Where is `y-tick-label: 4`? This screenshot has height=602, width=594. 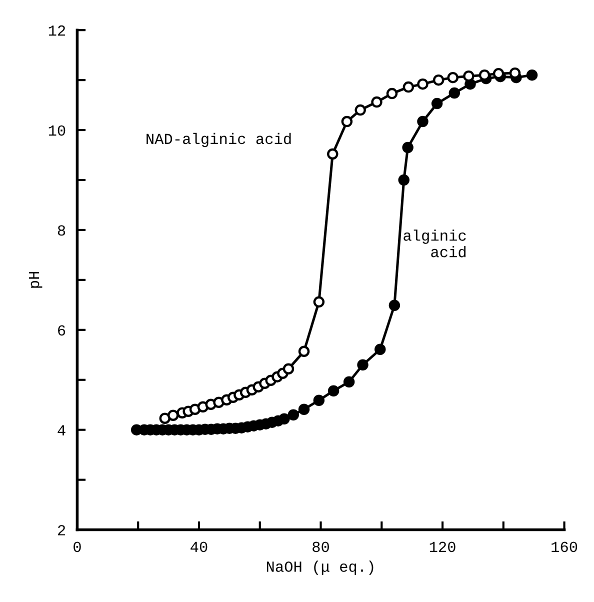
y-tick-label: 4 is located at coordinates (62, 430).